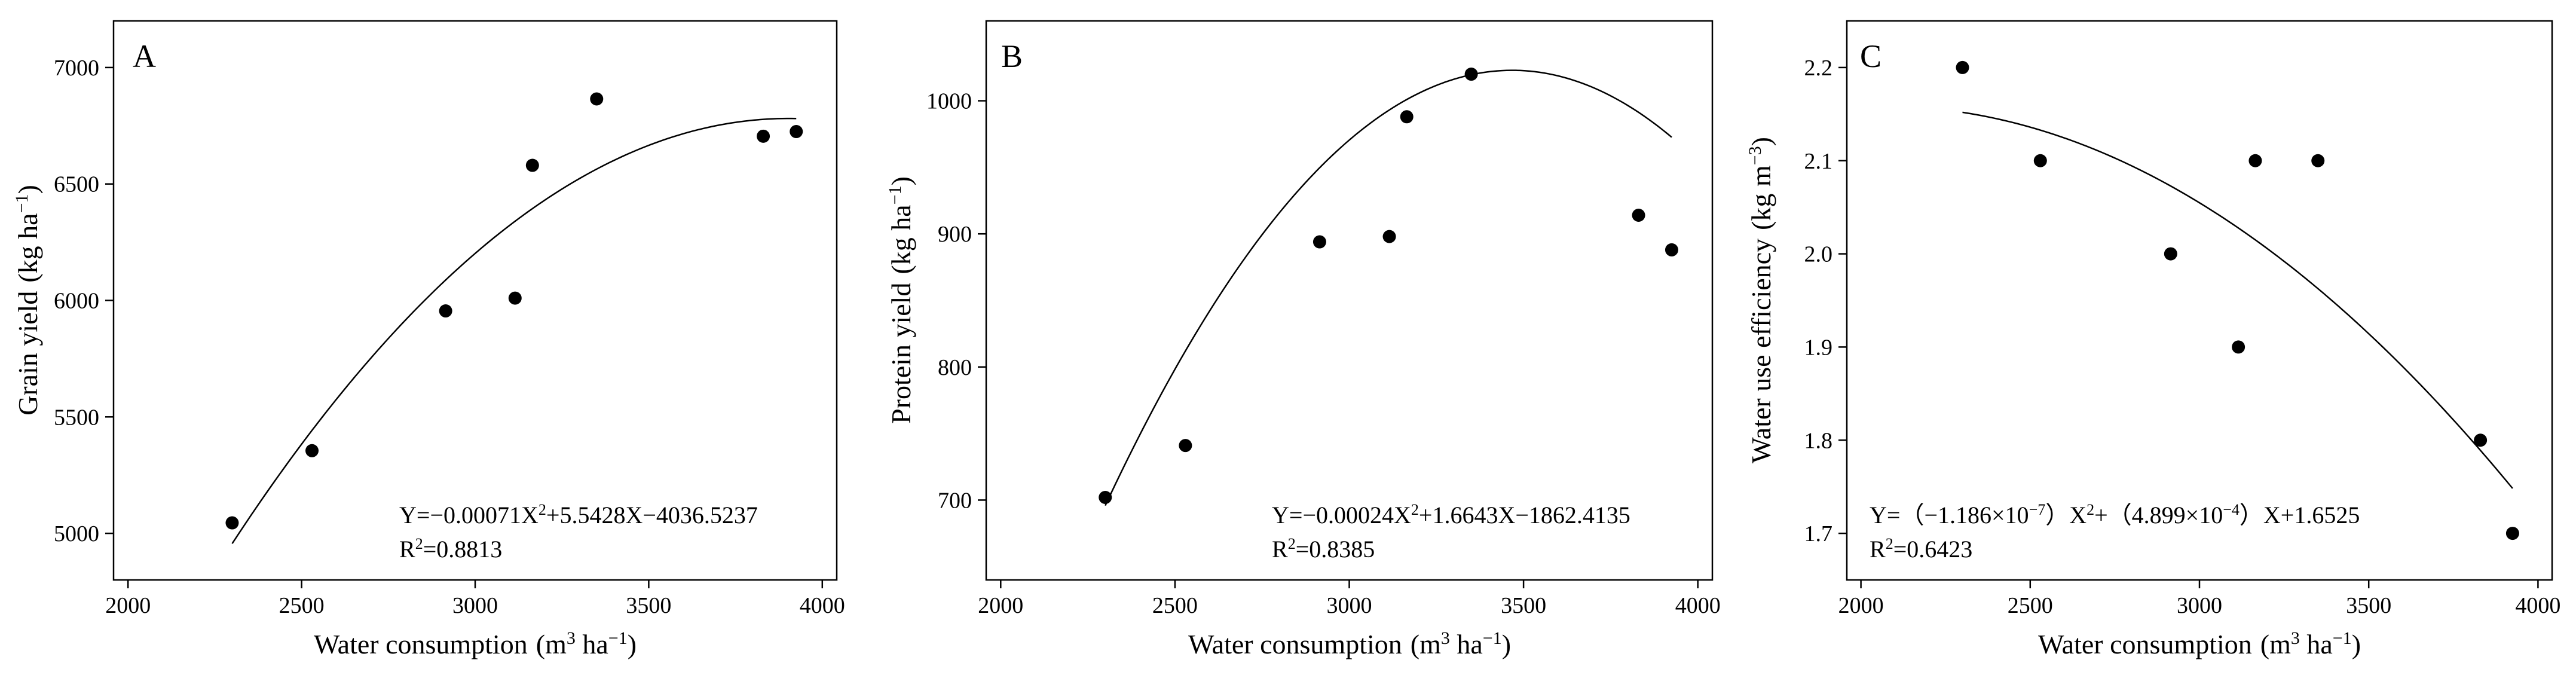  Describe the element at coordinates (76, 68) in the screenshot. I see `panel-a-y-tick-label-4: 7000` at that location.